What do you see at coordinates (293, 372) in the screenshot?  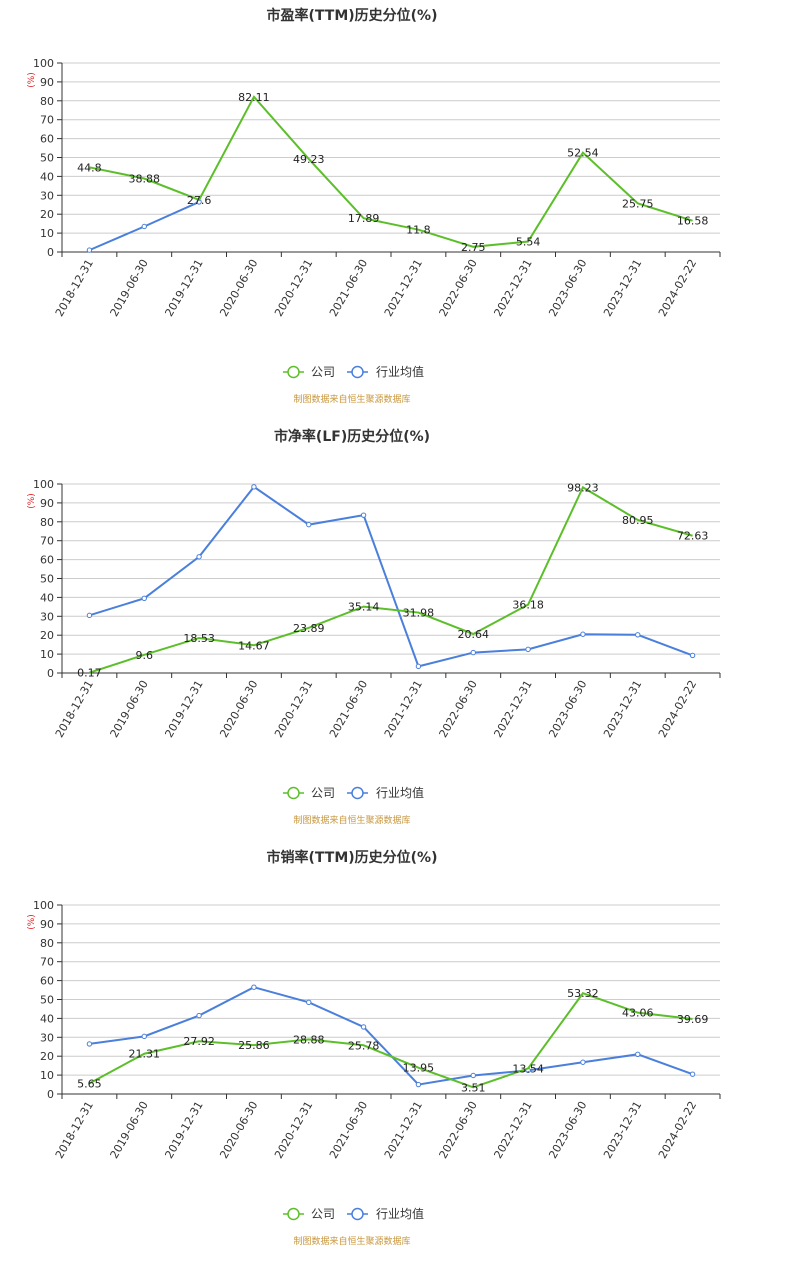 I see `legend-company-marker` at bounding box center [293, 372].